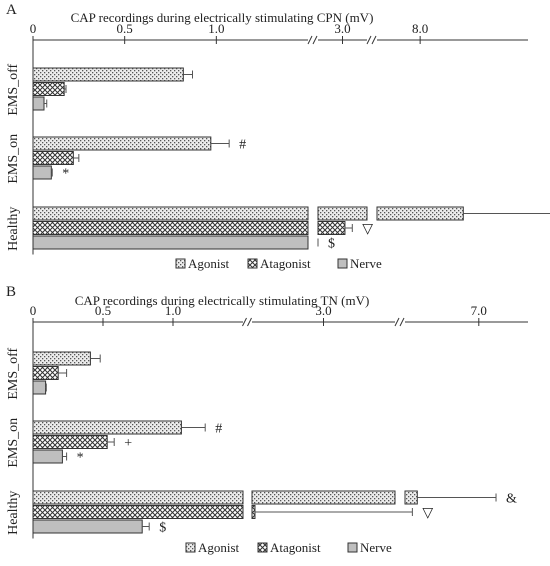 Image resolution: width=550 pixels, height=566 pixels. What do you see at coordinates (128, 443) in the screenshot?
I see `significance-marker: +` at bounding box center [128, 443].